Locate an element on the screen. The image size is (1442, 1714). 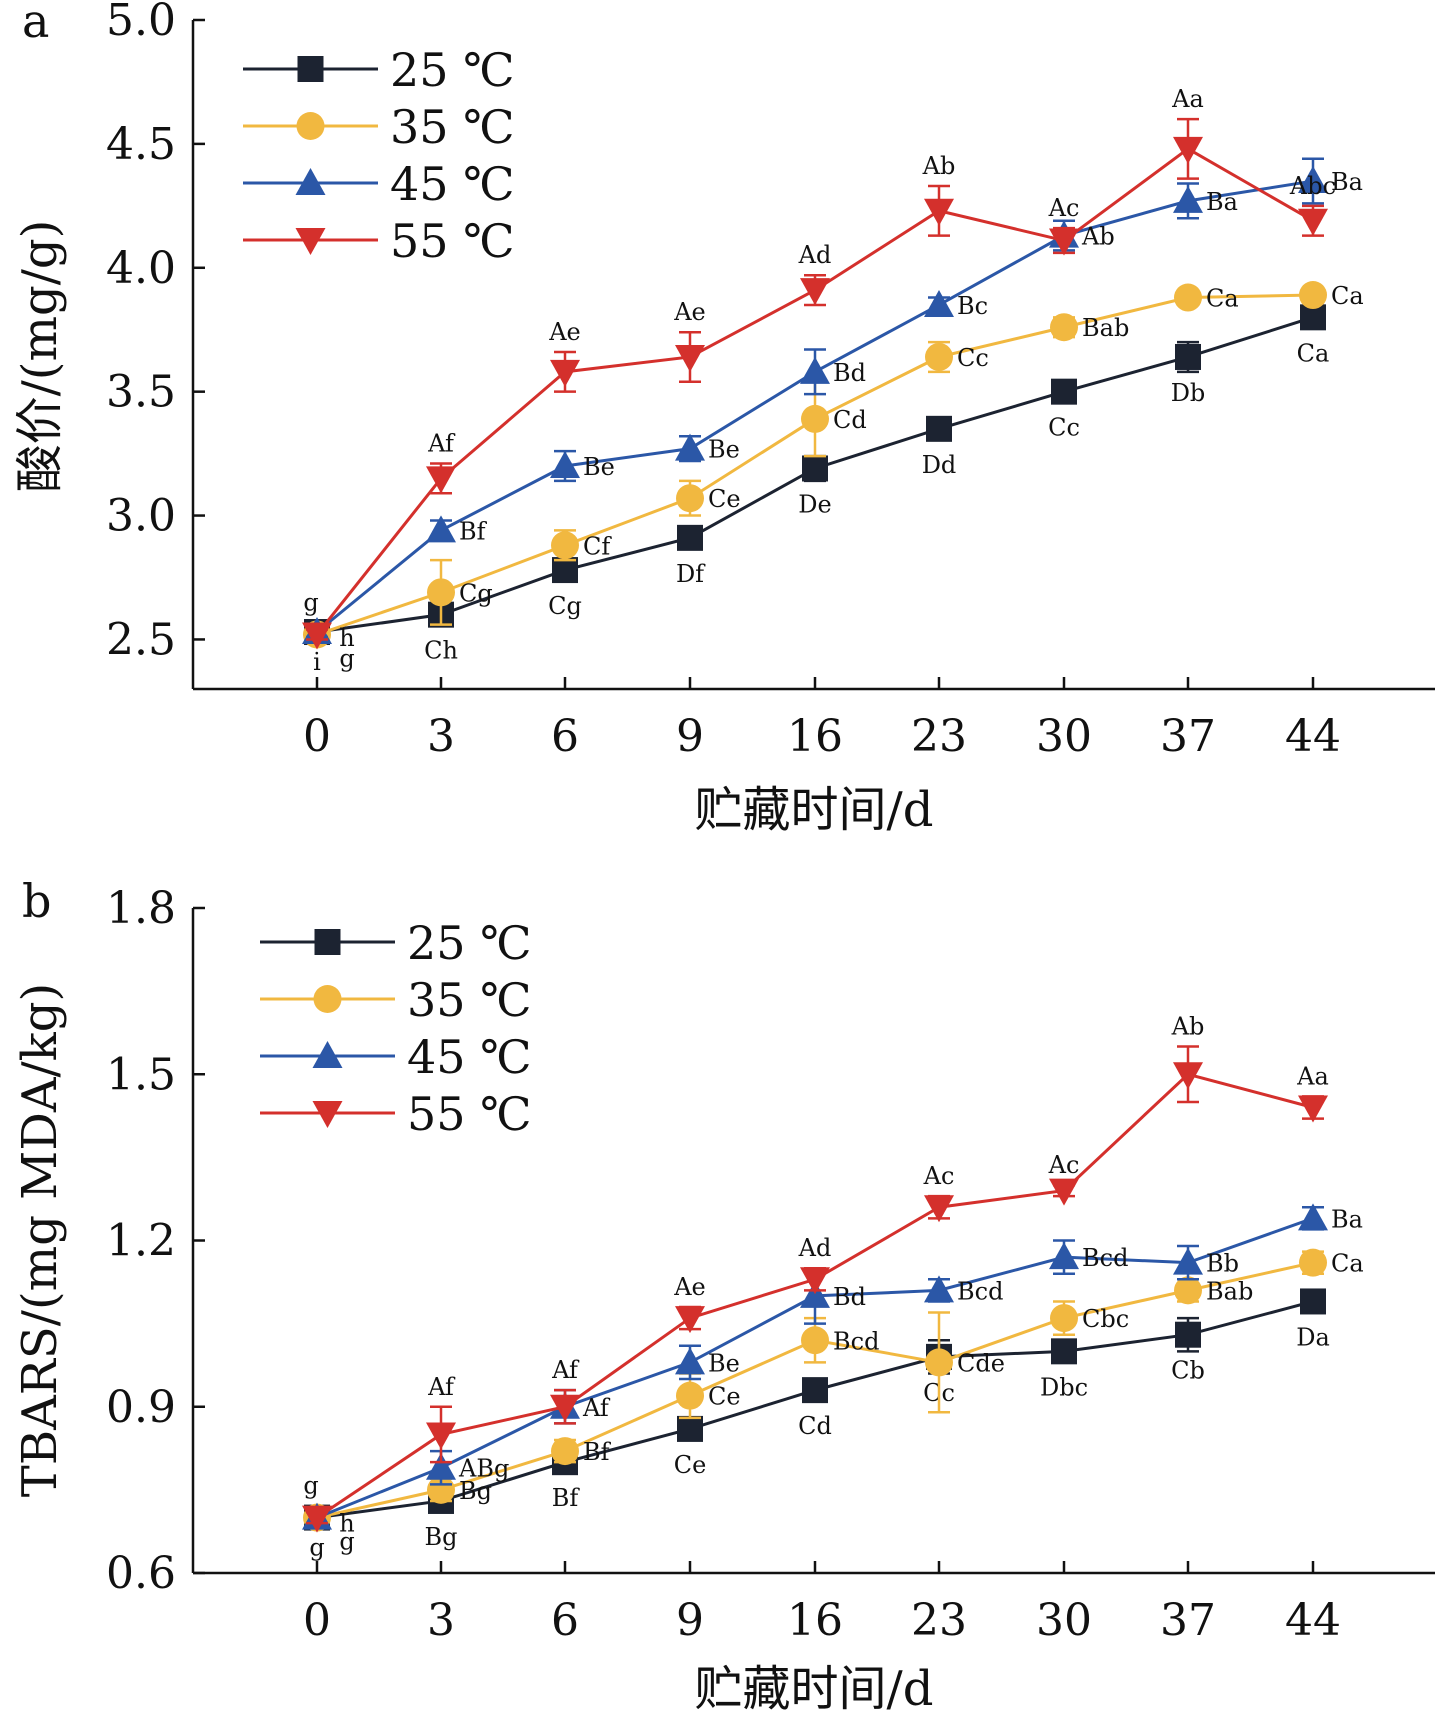
y-axis-title: TBARS/(mg MDA/kg) is located at coordinates (40, 1240).